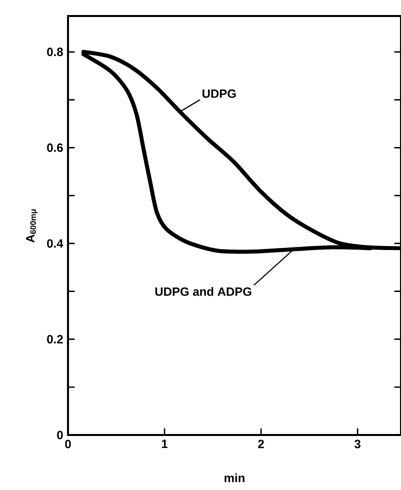 The width and height of the screenshot is (401, 490). I want to click on text: UDPG, so click(219, 93).